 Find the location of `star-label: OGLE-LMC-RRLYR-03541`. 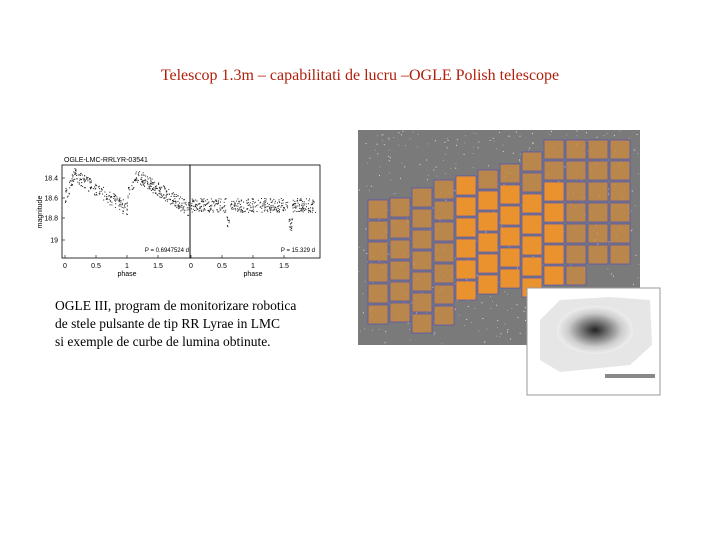

star-label: OGLE-LMC-RRLYR-03541 is located at coordinates (106, 160).